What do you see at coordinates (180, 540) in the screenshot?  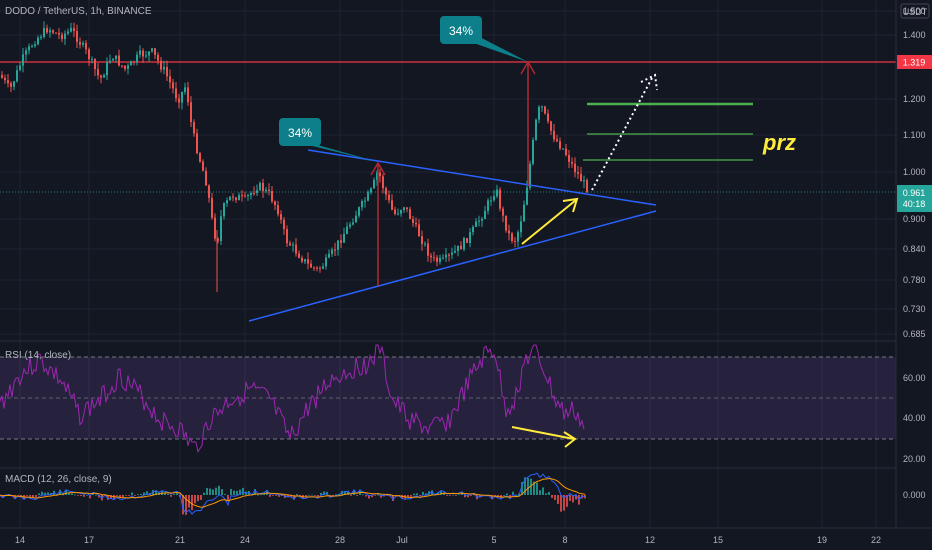 I see `time-tick-label: 21` at bounding box center [180, 540].